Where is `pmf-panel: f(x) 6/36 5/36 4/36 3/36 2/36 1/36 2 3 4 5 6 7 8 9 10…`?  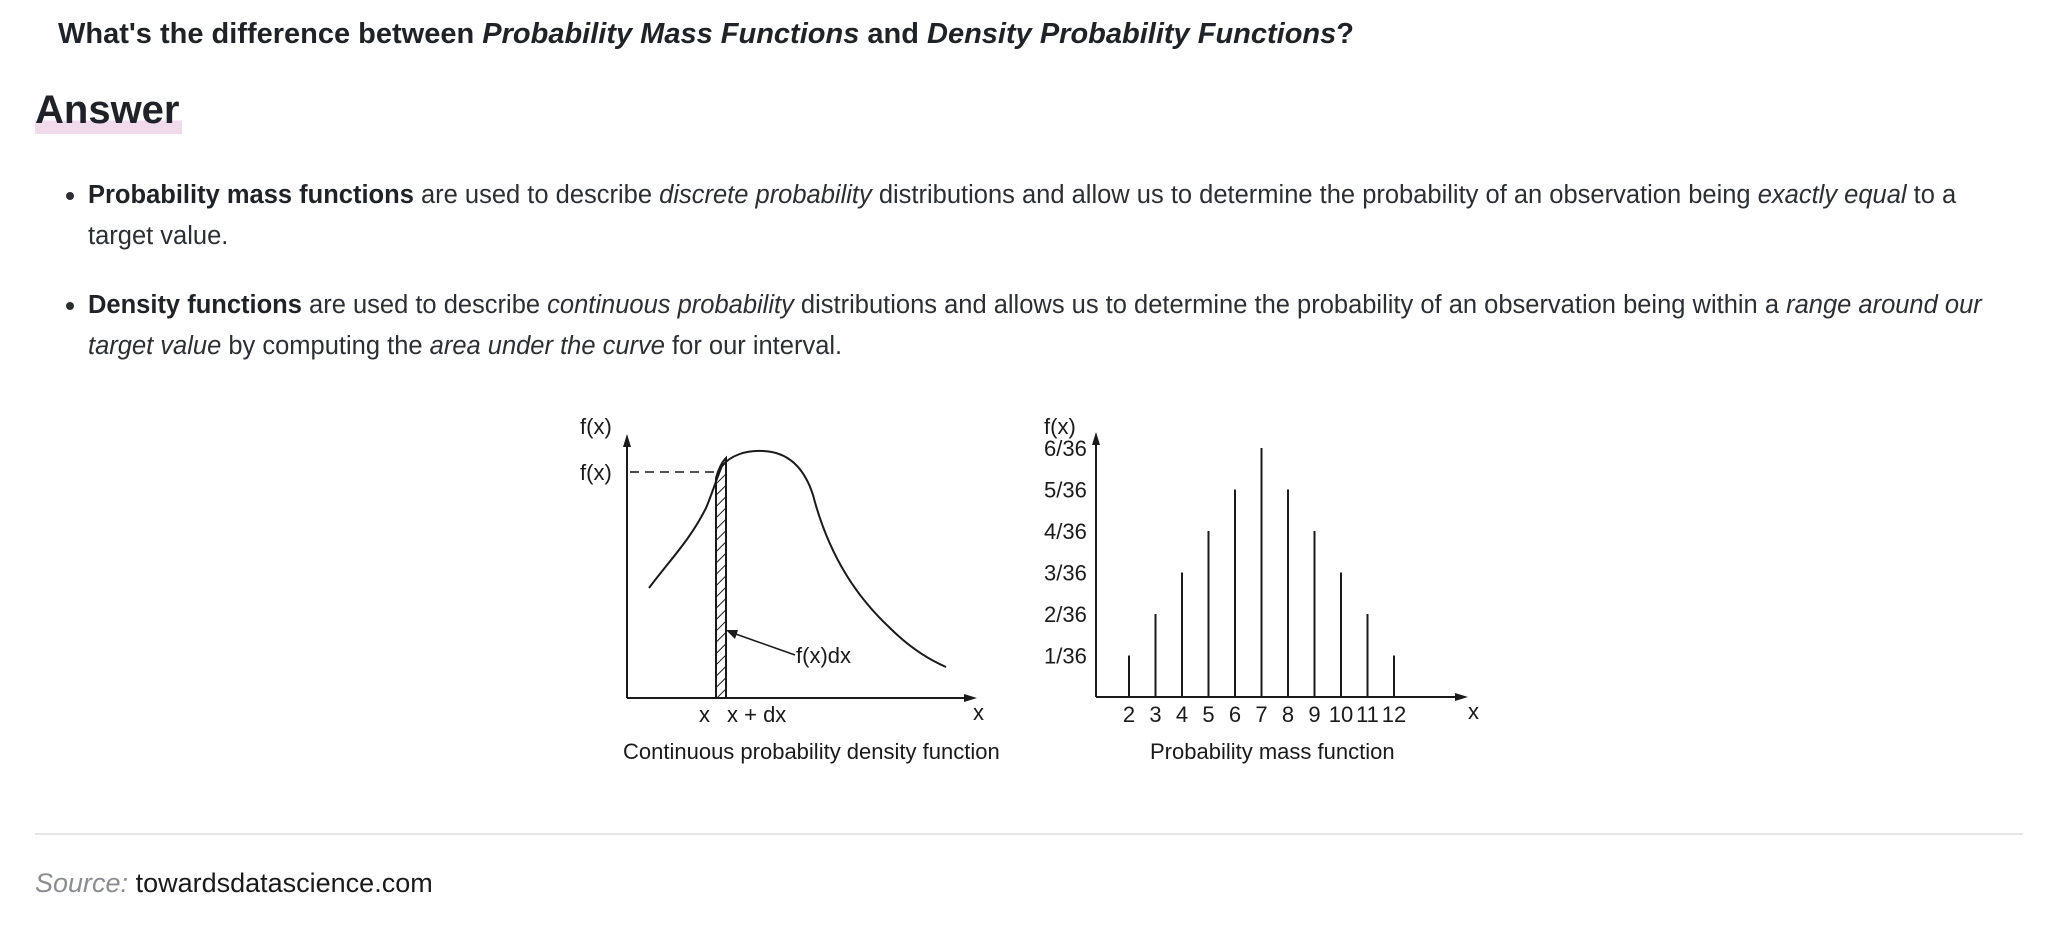
pmf-panel: f(x) 6/36 5/36 4/36 3/36 2/36 1/36 2 3 4 5 6 7 8 9 10… is located at coordinates (1261, 589).